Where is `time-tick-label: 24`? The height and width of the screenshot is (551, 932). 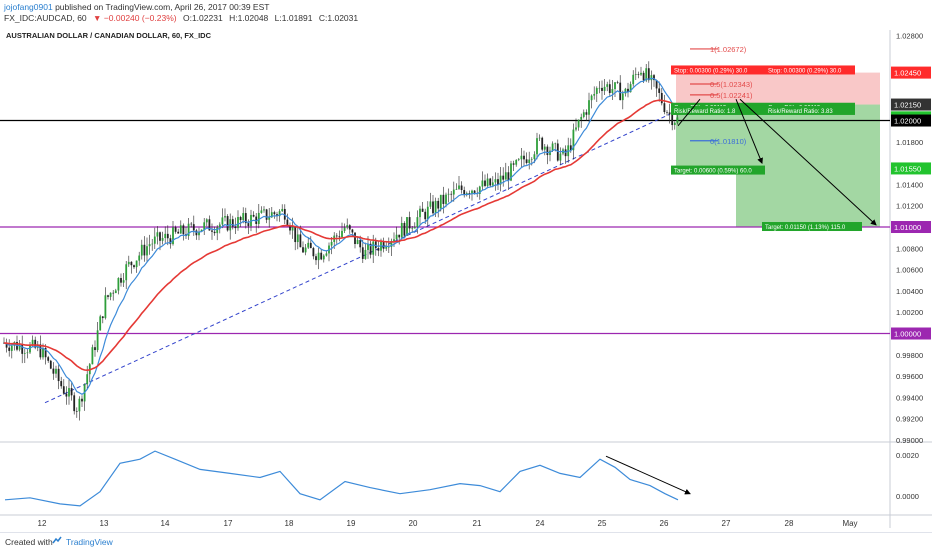
time-tick-label: 24 is located at coordinates (540, 523).